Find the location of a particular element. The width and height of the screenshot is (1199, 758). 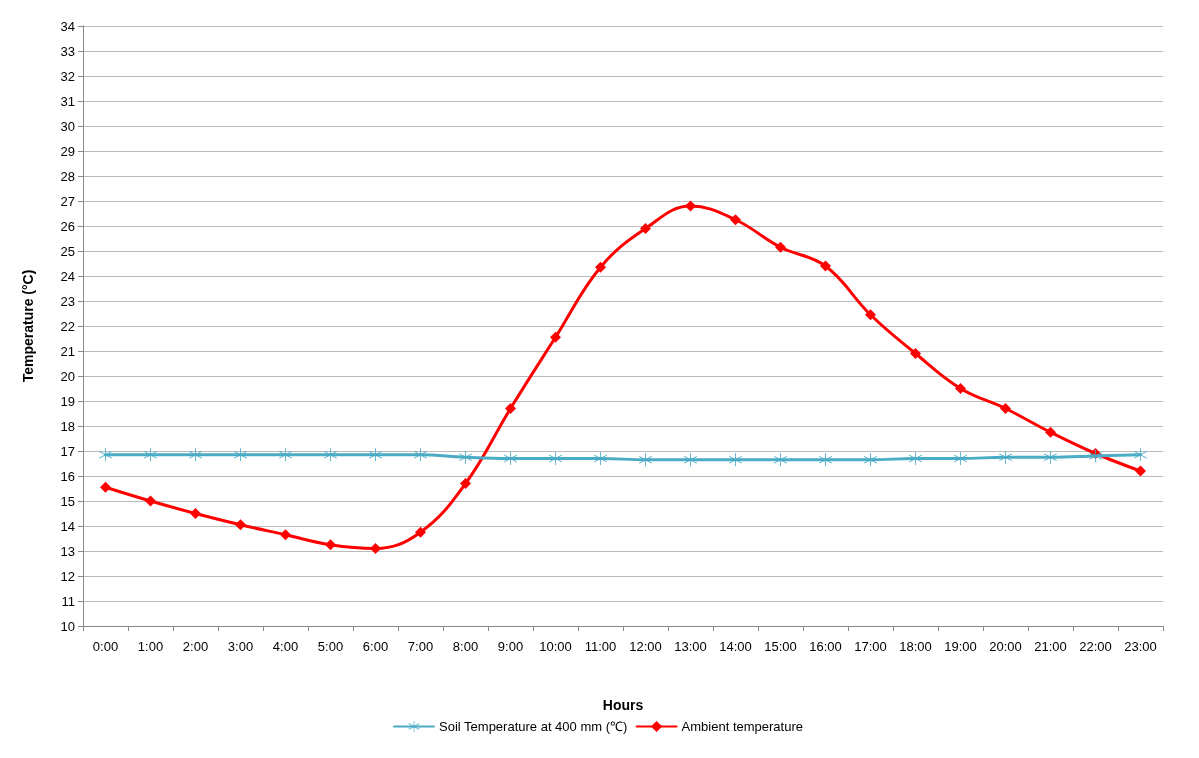

y-tick-label: 31 is located at coordinates (67, 101).